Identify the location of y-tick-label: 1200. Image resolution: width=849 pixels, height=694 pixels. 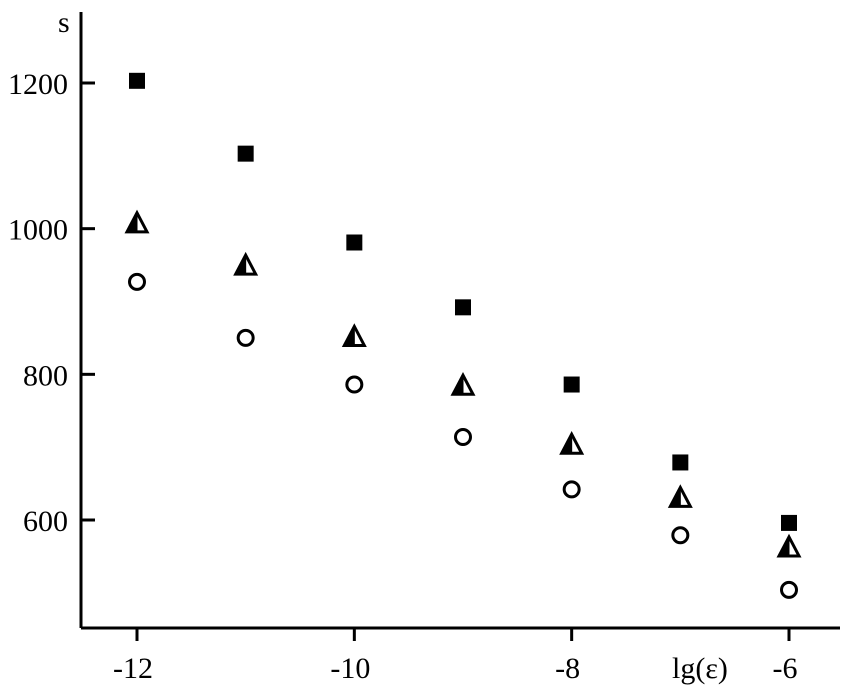
(38, 84).